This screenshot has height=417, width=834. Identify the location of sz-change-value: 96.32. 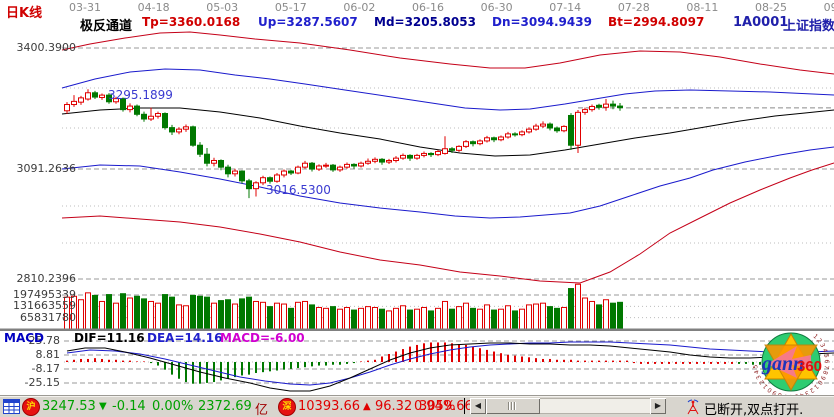
(394, 406).